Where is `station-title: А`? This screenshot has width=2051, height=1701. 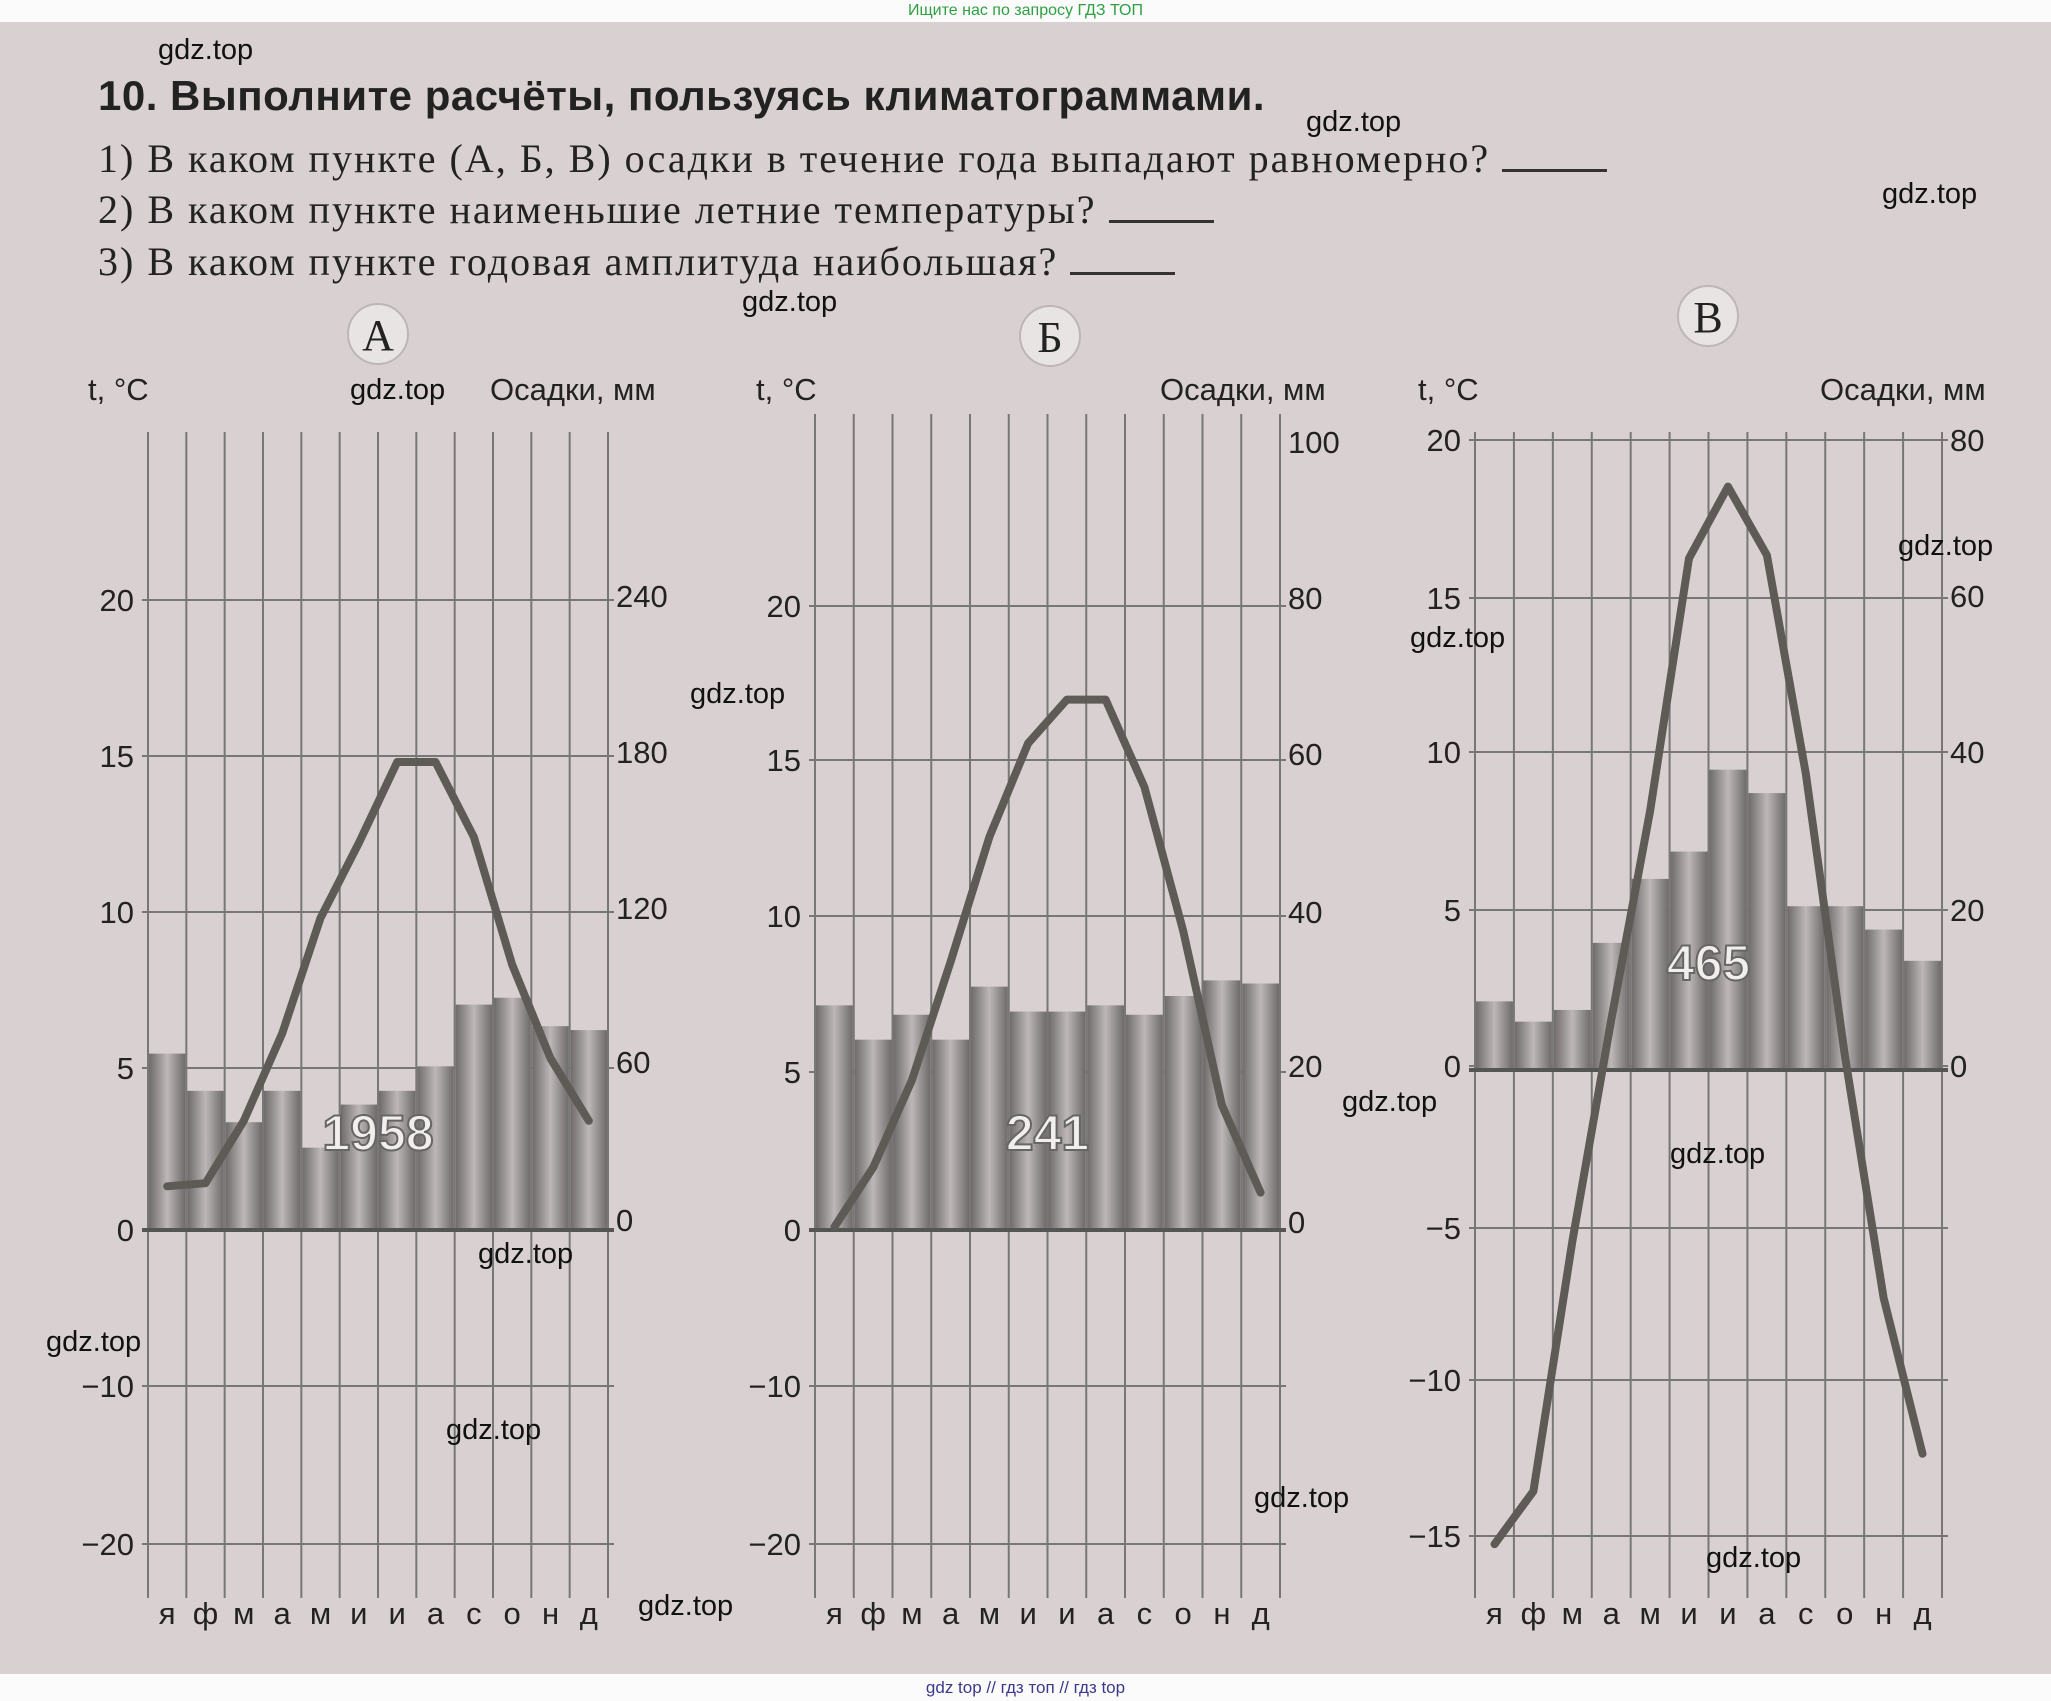 station-title: А is located at coordinates (378, 335).